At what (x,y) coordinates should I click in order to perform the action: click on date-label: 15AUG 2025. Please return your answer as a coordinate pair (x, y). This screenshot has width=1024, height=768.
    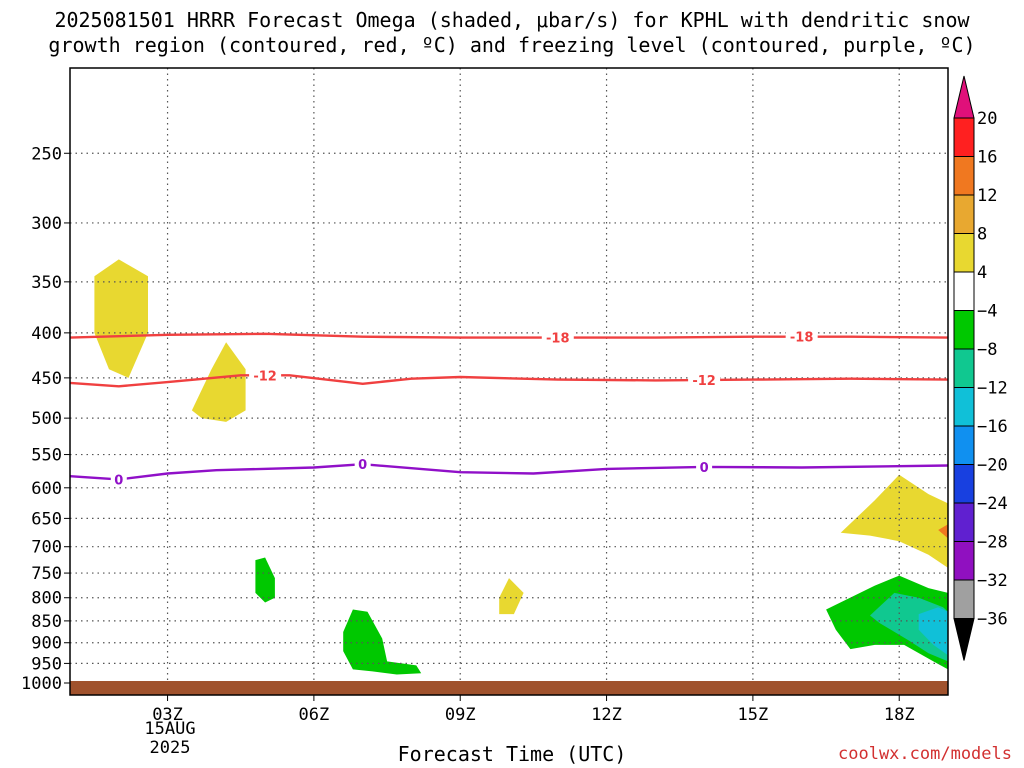
    Looking at the image, I should click on (170, 739).